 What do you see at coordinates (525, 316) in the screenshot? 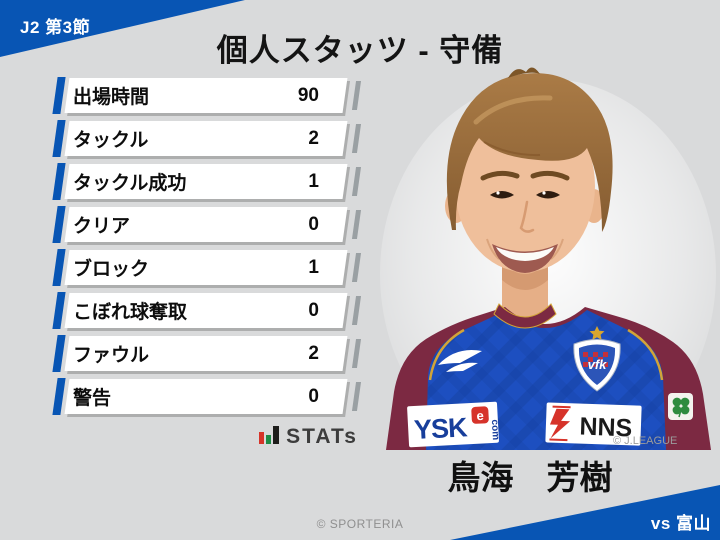
I see `jersey-collar` at bounding box center [525, 316].